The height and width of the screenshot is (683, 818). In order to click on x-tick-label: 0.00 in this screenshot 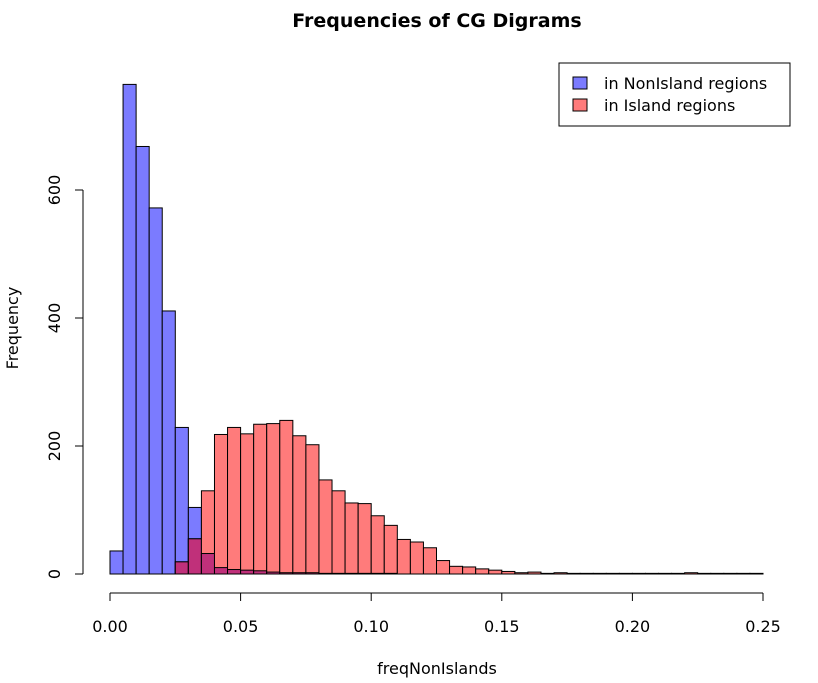, I will do `click(110, 626)`.